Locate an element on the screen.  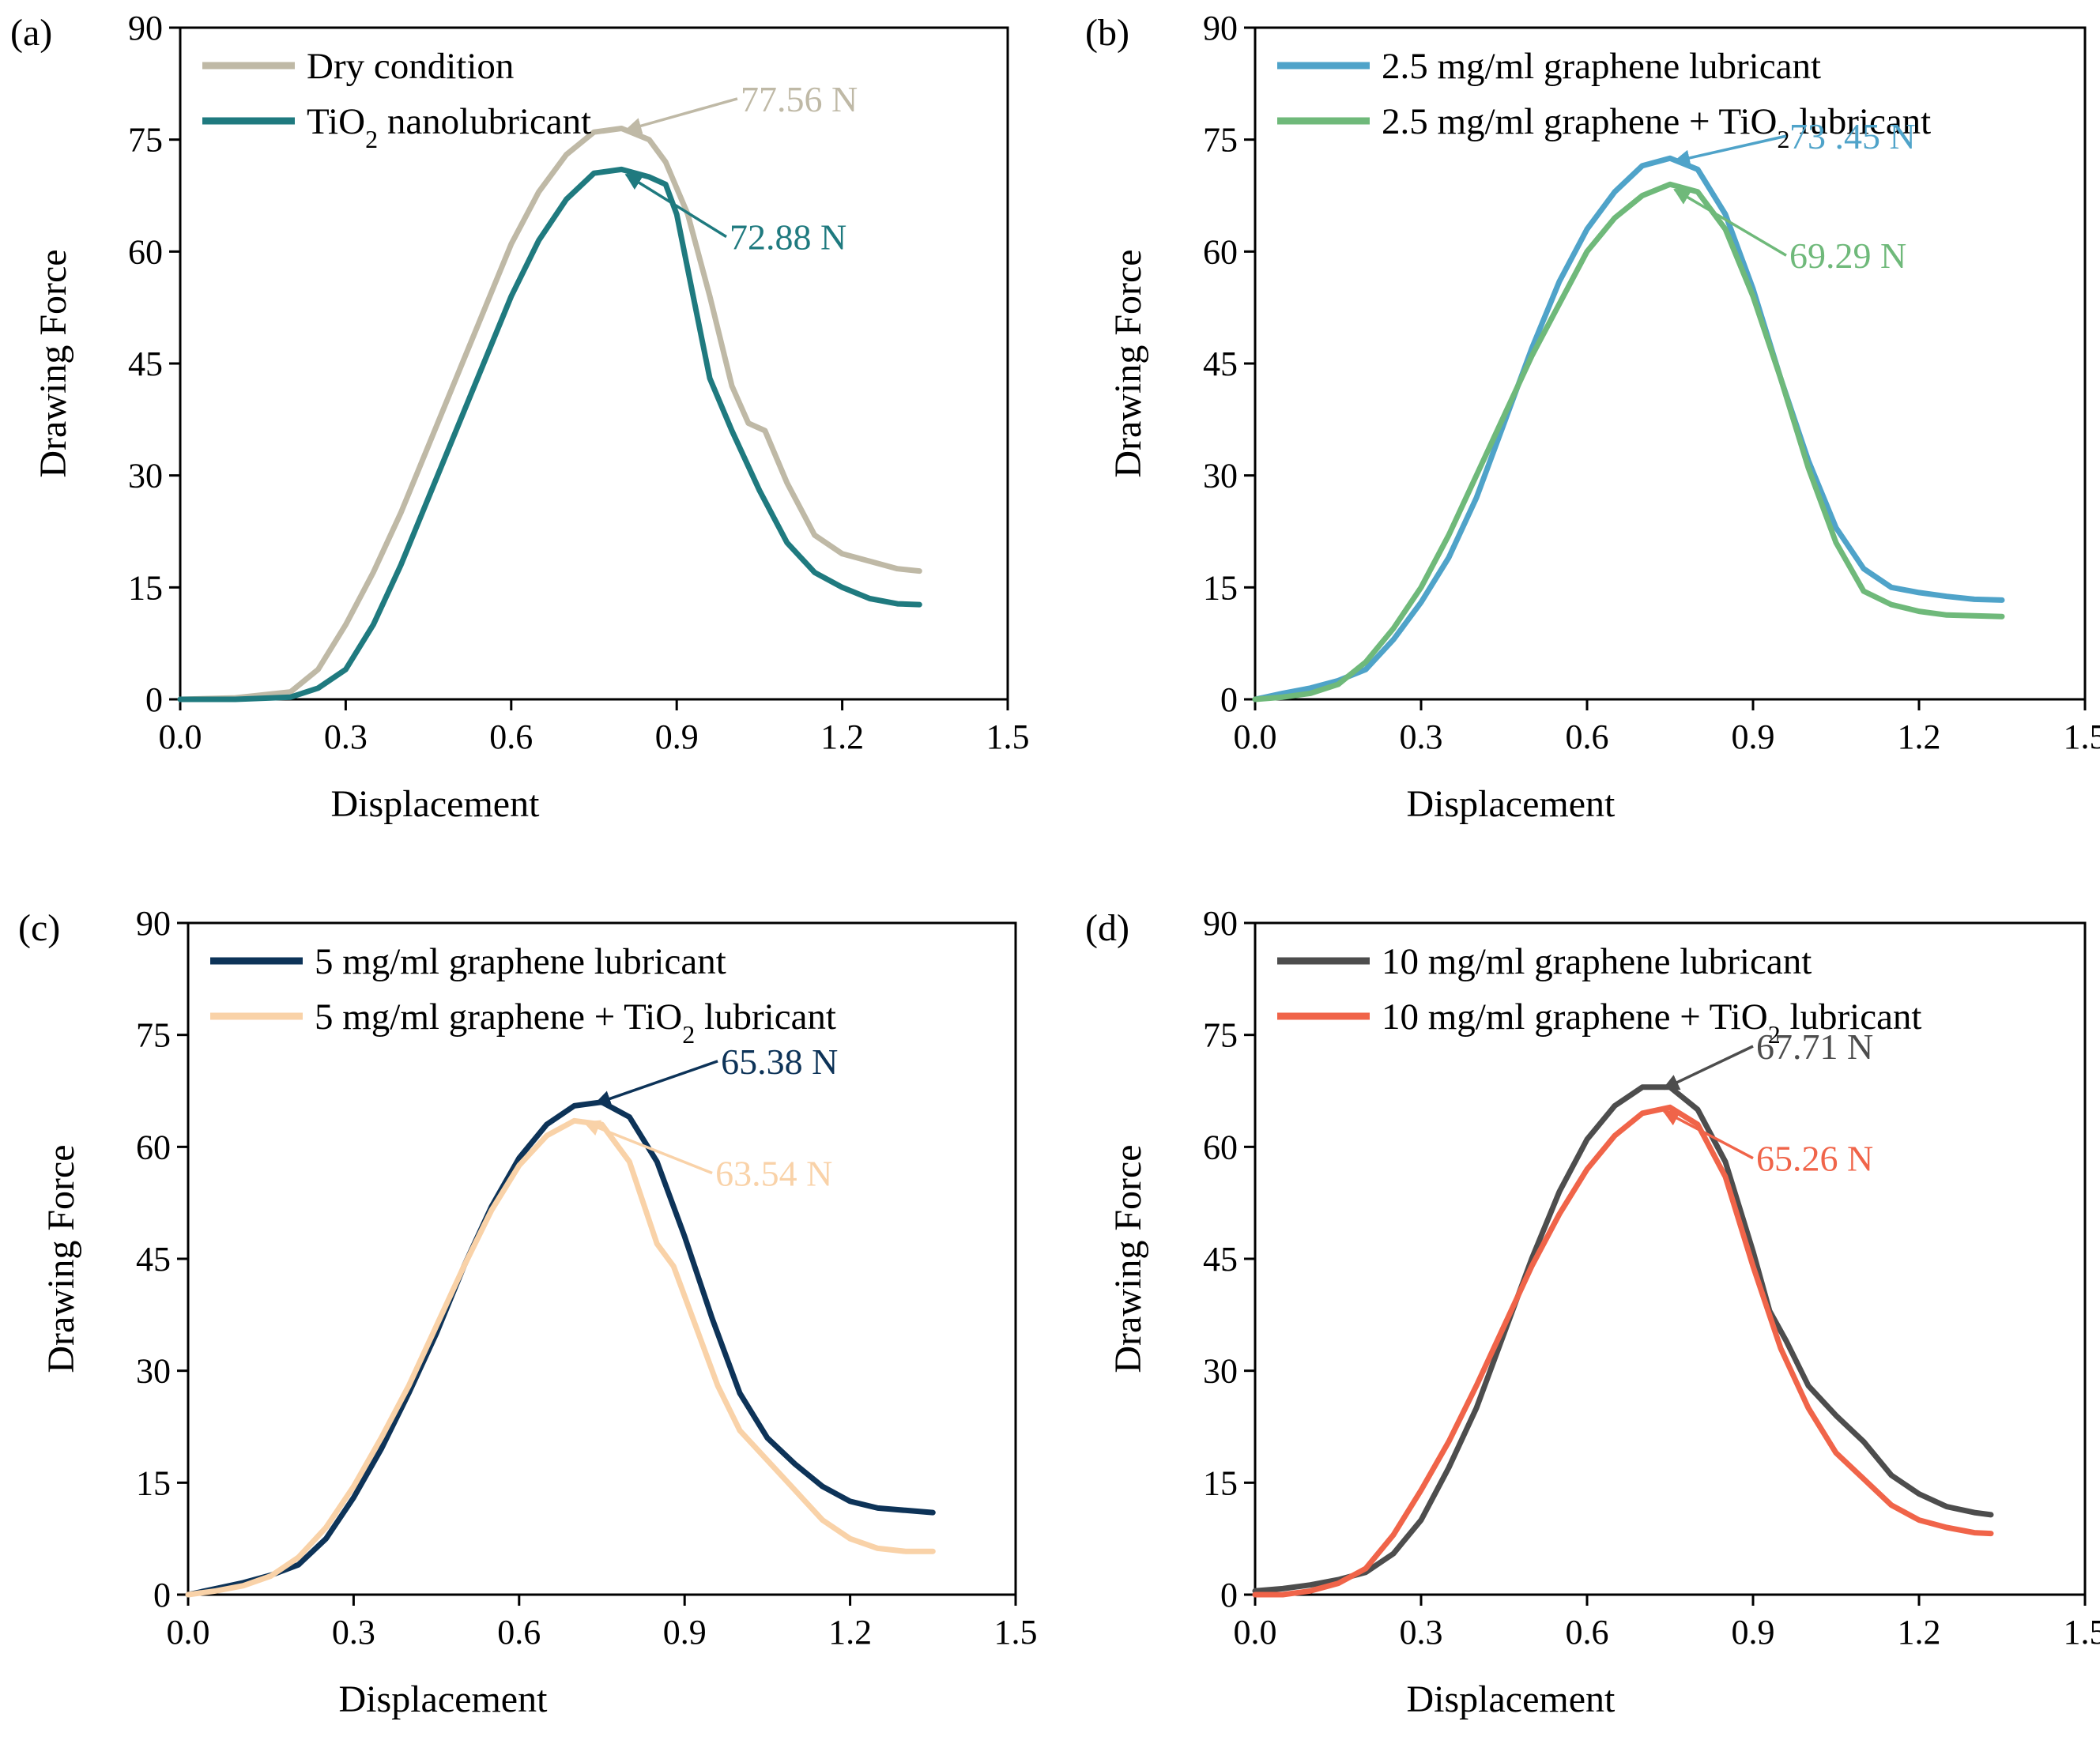
annotation-label-1: 73 .45 N is located at coordinates (1852, 136).